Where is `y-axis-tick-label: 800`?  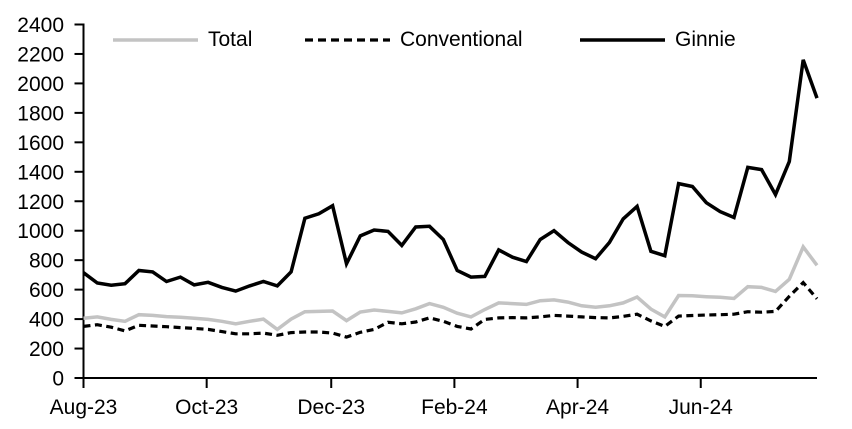 y-axis-tick-label: 800 is located at coordinates (46, 261).